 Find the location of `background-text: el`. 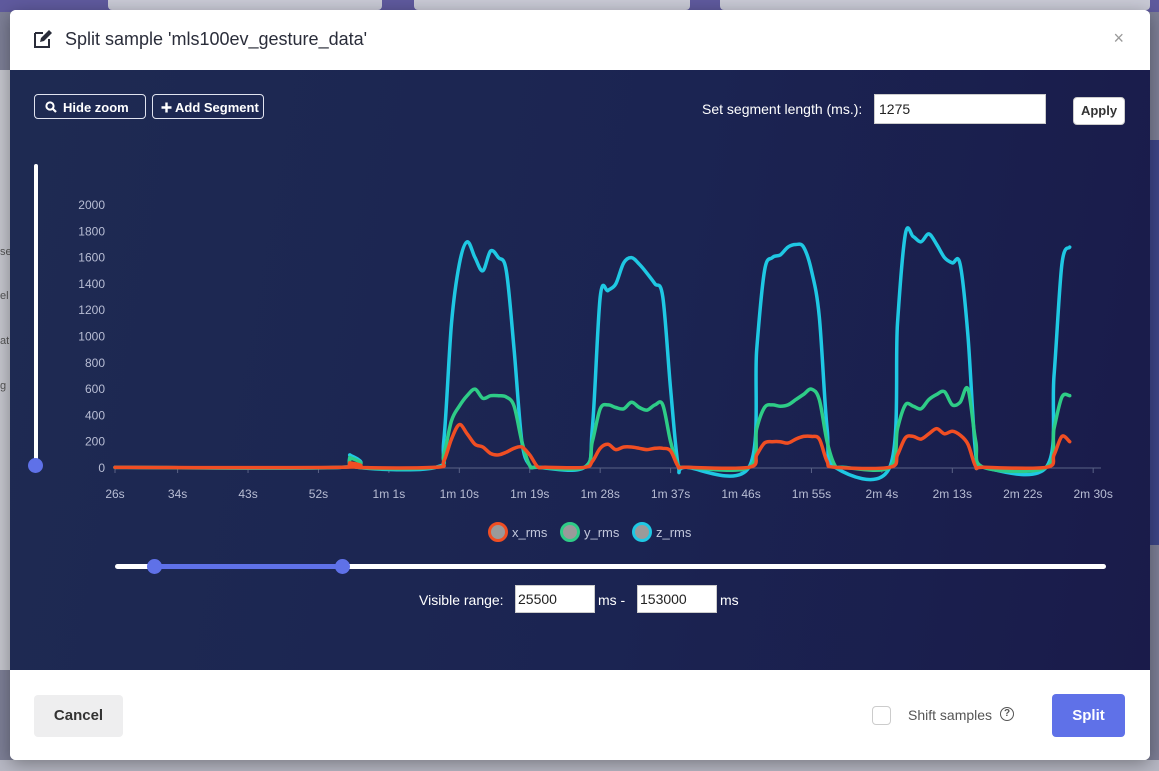

background-text: el is located at coordinates (4, 296).